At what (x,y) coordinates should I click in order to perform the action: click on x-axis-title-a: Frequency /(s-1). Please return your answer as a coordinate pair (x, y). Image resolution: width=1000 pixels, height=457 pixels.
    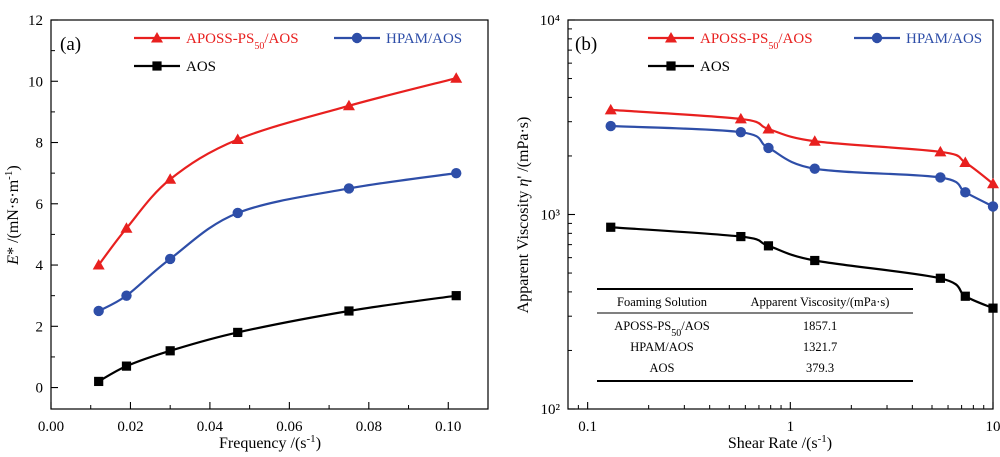
    Looking at the image, I should click on (270, 442).